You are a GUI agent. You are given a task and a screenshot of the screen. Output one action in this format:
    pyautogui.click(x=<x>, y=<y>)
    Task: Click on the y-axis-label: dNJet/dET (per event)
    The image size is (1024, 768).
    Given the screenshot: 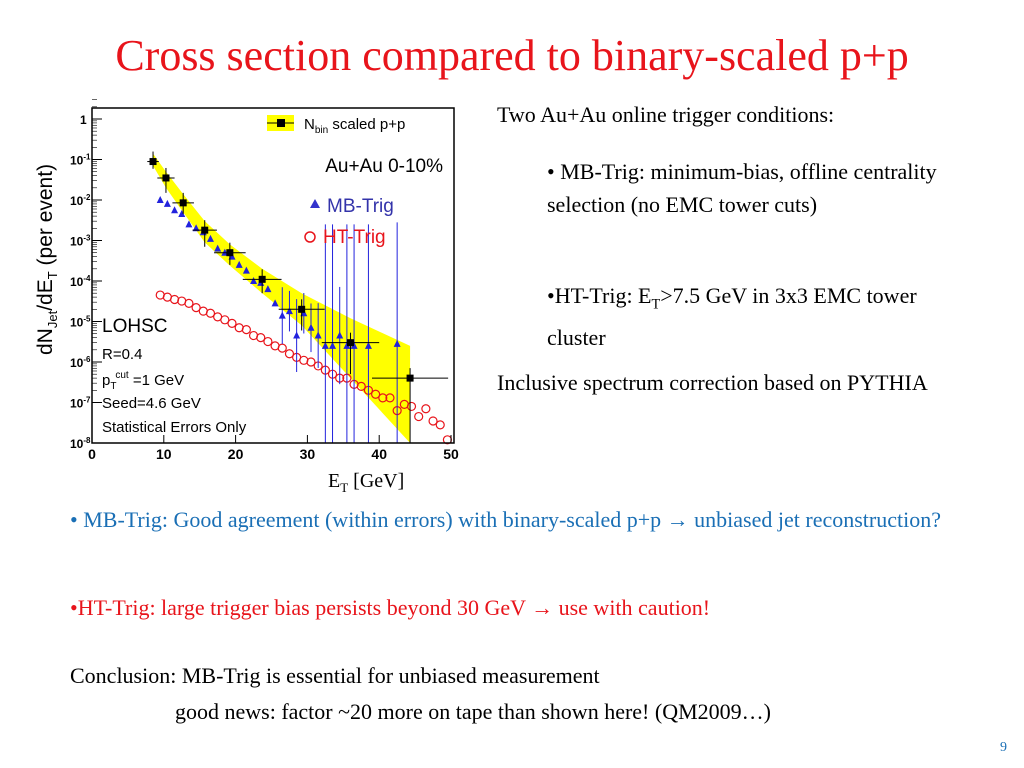 What is the action you would take?
    pyautogui.click(x=47, y=259)
    